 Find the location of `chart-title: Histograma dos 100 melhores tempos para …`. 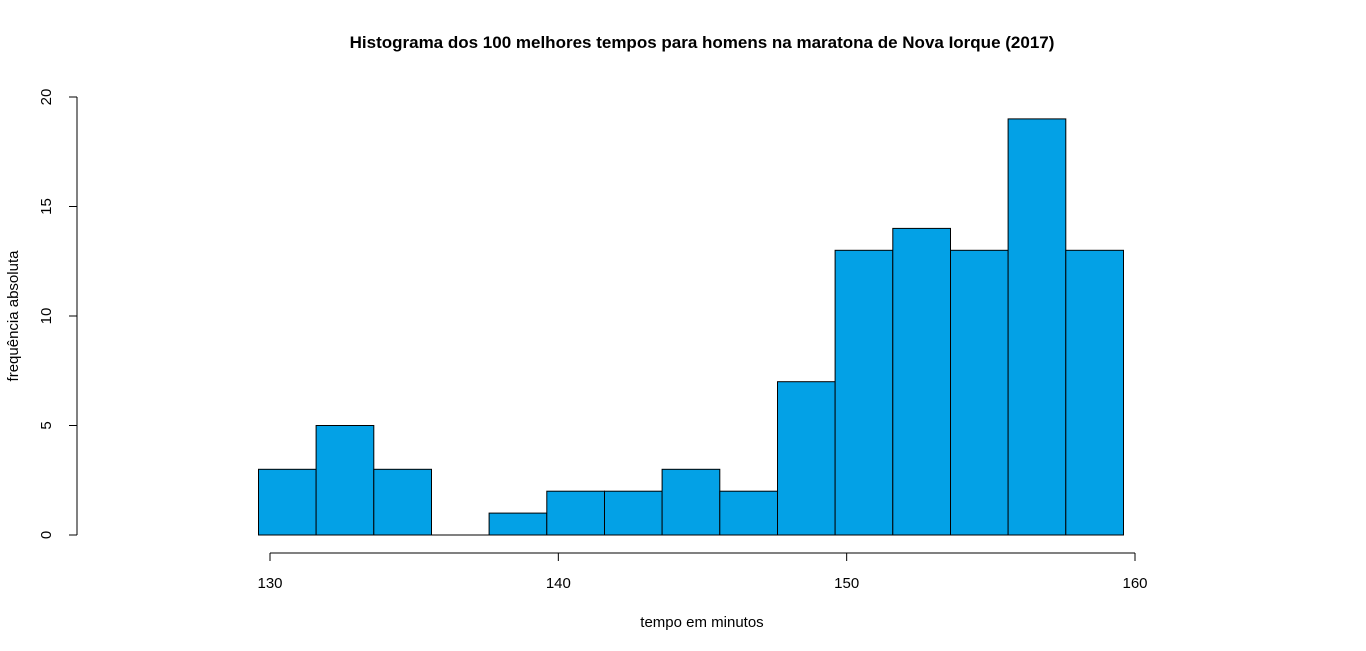

chart-title: Histograma dos 100 melhores tempos para … is located at coordinates (702, 42).